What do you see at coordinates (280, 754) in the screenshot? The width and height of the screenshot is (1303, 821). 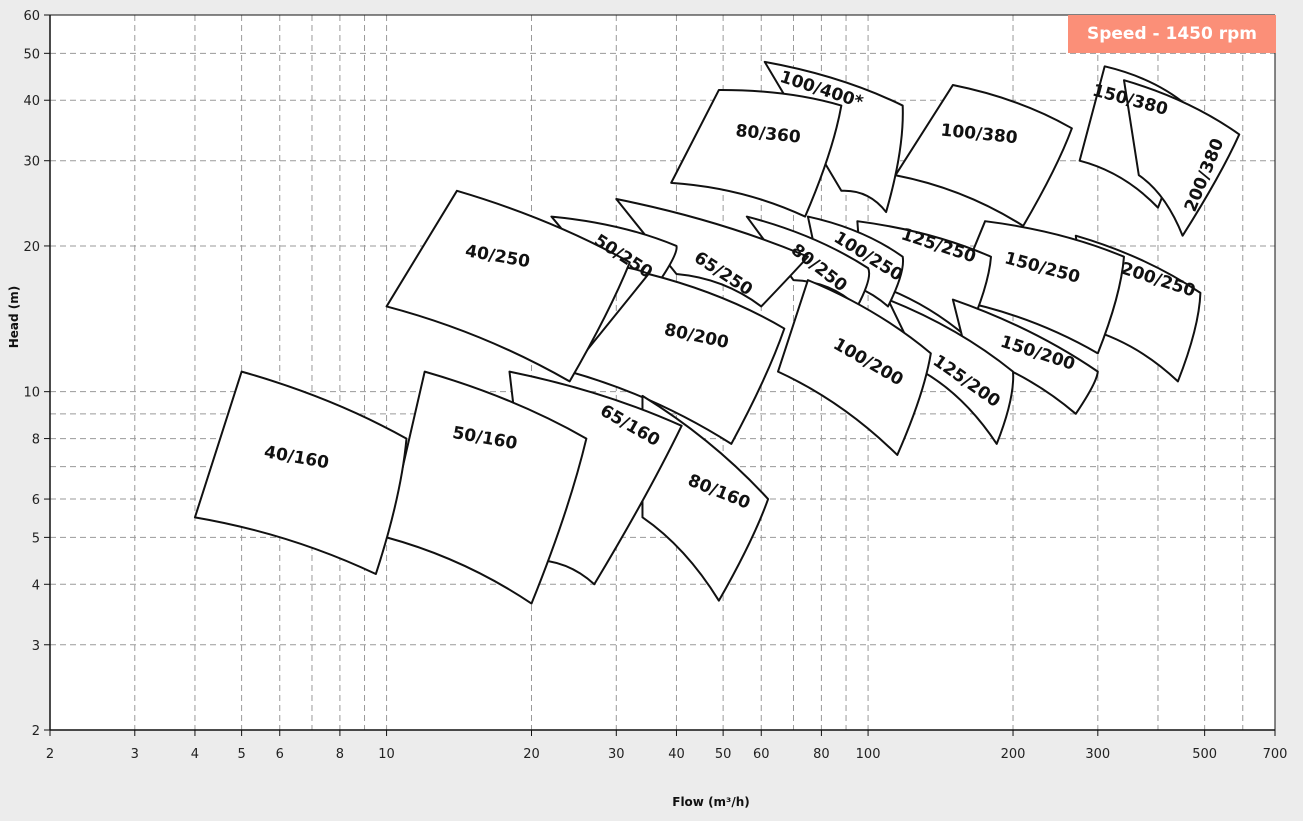 I see `x-tick-label: 6` at bounding box center [280, 754].